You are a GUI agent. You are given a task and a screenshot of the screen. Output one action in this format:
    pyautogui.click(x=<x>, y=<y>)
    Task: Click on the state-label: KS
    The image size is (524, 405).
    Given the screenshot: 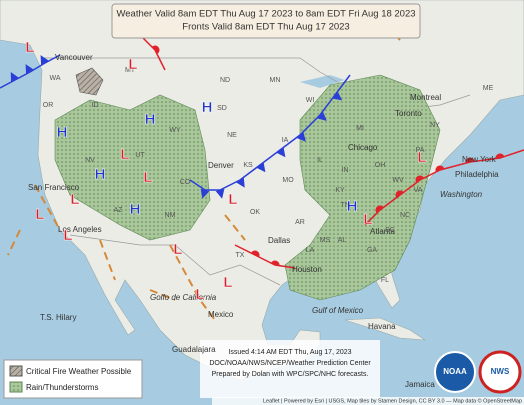 What is the action you would take?
    pyautogui.click(x=248, y=165)
    